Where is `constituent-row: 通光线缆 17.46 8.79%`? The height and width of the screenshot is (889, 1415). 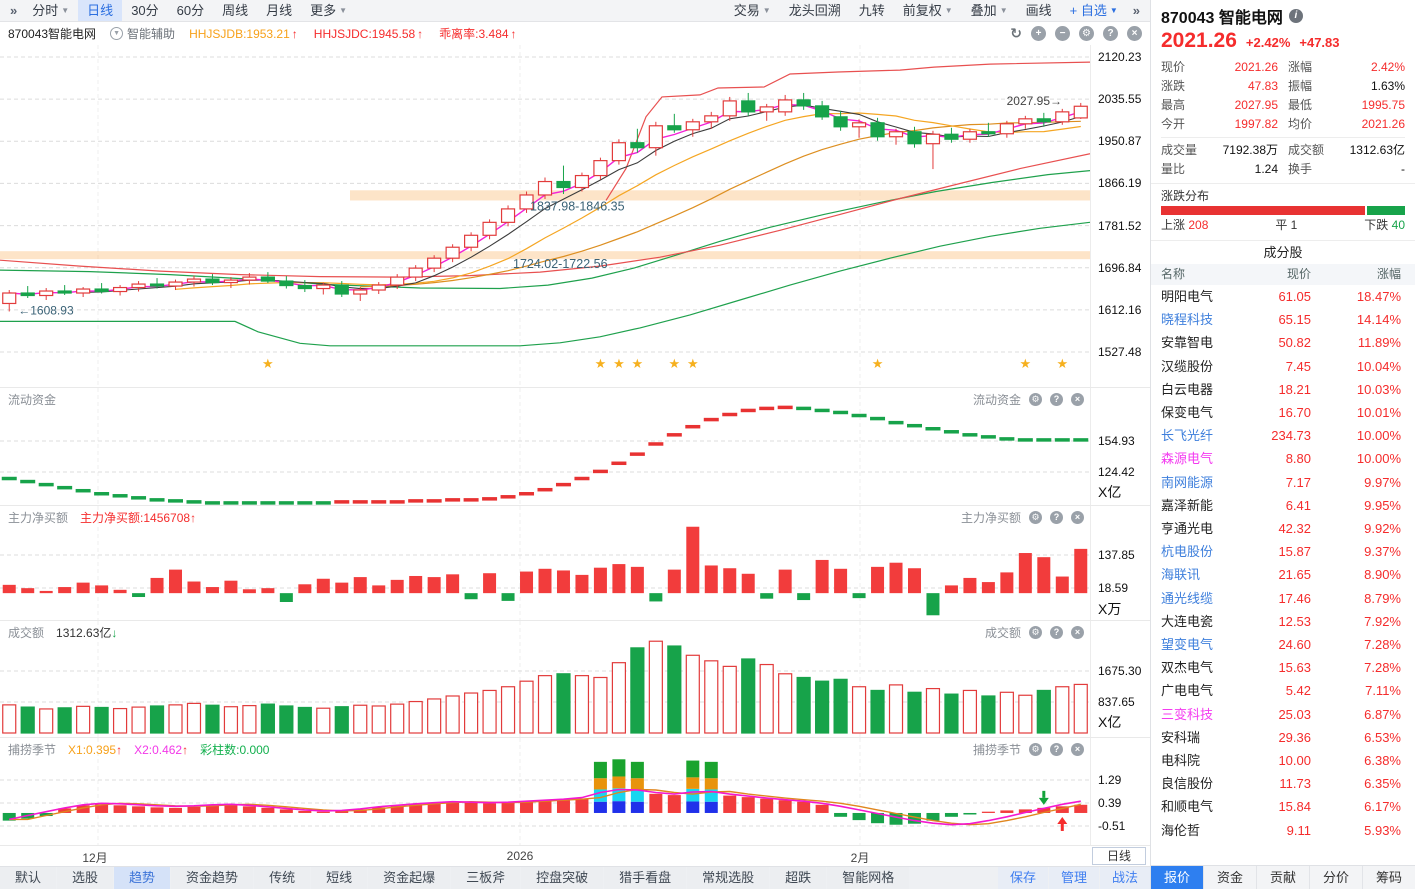
constituent-row: 通光线缆 17.46 8.79% is located at coordinates (1283, 598).